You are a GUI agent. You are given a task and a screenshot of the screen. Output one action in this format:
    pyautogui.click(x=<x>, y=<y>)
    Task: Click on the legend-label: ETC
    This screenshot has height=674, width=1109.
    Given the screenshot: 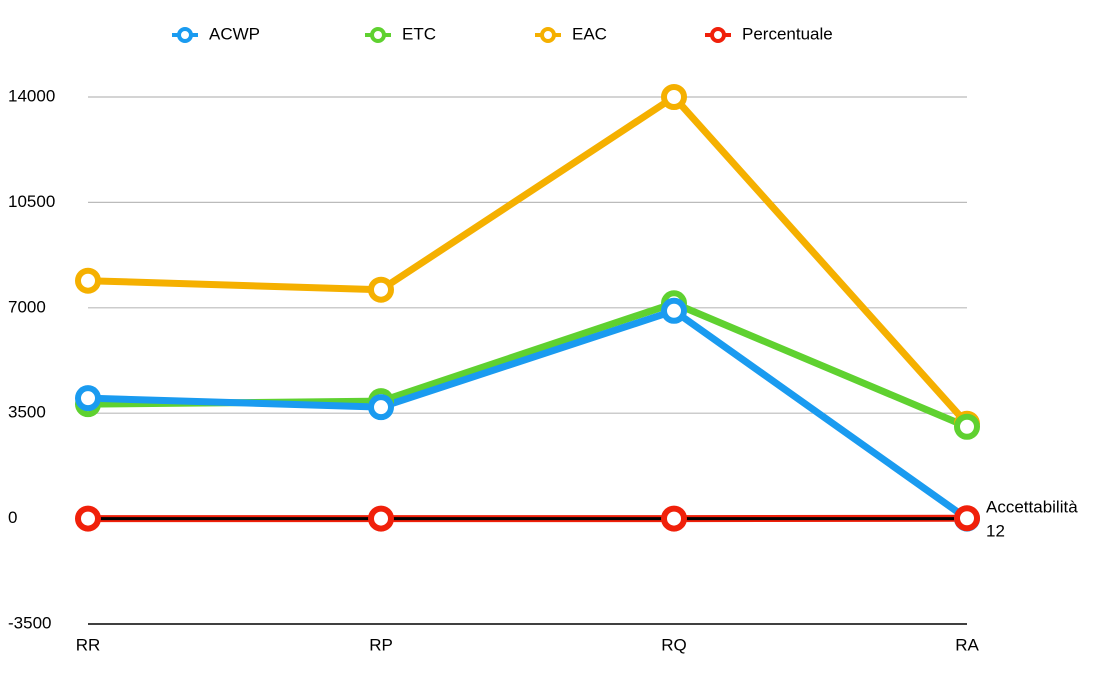 What is the action you would take?
    pyautogui.click(x=419, y=33)
    